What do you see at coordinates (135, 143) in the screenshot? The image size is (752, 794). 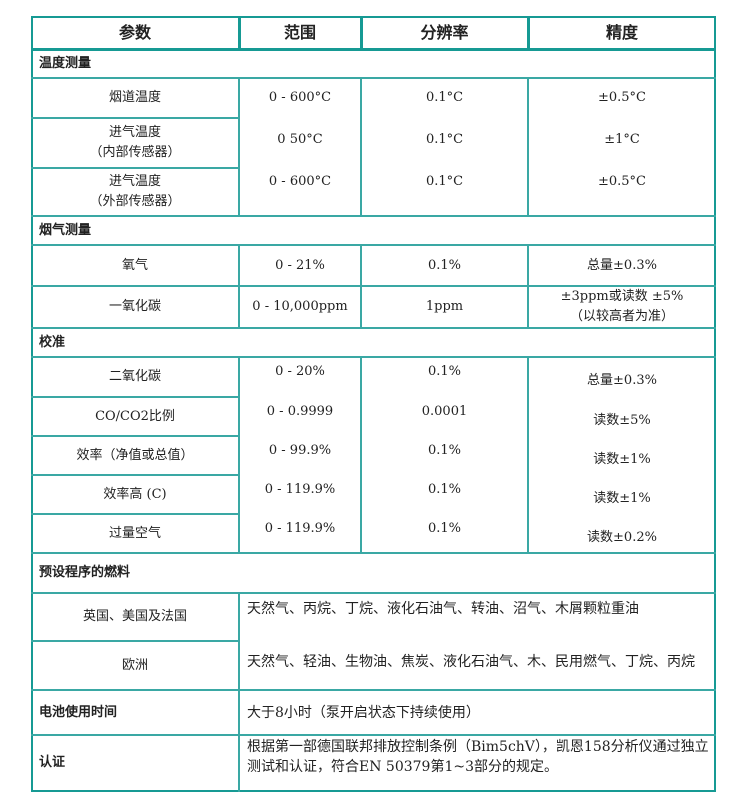 I see `param-cell: 进气温度 （内部传感器）` at bounding box center [135, 143].